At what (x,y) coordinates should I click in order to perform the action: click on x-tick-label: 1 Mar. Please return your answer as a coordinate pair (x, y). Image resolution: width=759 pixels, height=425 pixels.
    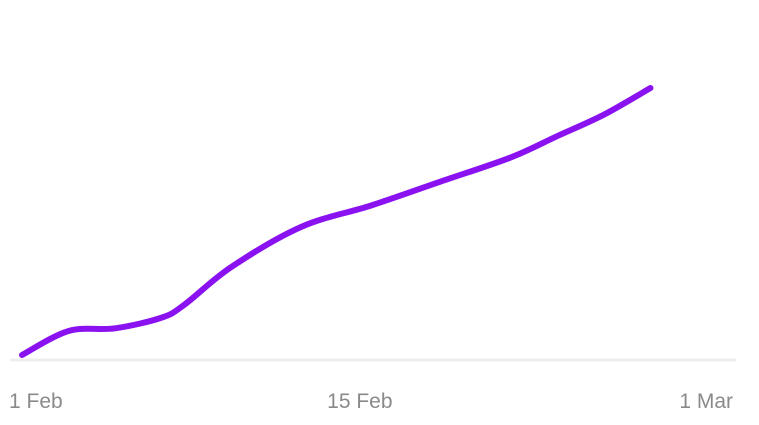
    Looking at the image, I should click on (706, 401).